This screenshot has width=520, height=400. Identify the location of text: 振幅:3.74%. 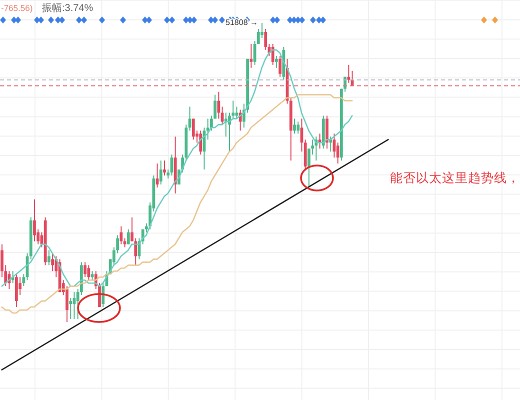
(68, 8).